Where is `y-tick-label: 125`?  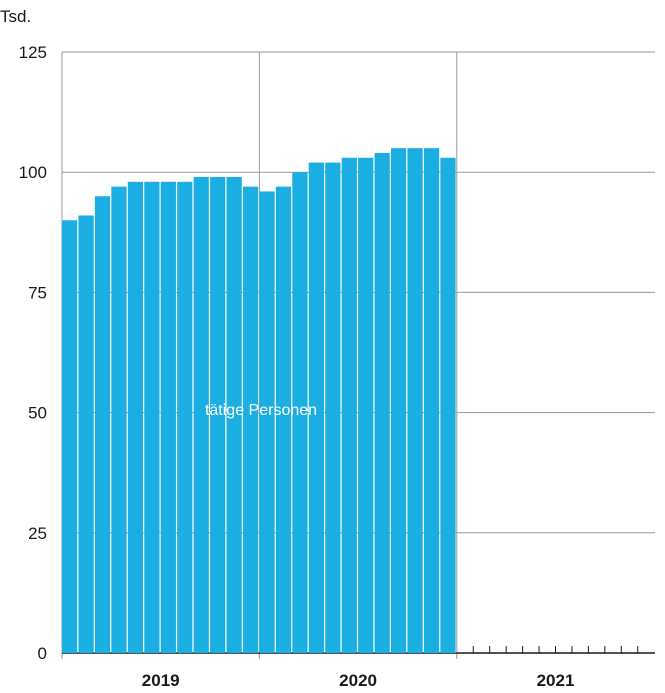 y-tick-label: 125 is located at coordinates (33, 52).